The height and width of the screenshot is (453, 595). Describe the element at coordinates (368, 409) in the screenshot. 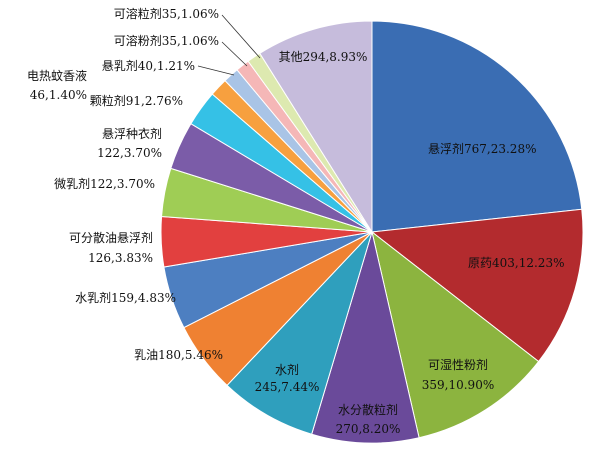

I see `slice-label-3-line0: 水分散粒剂` at that location.